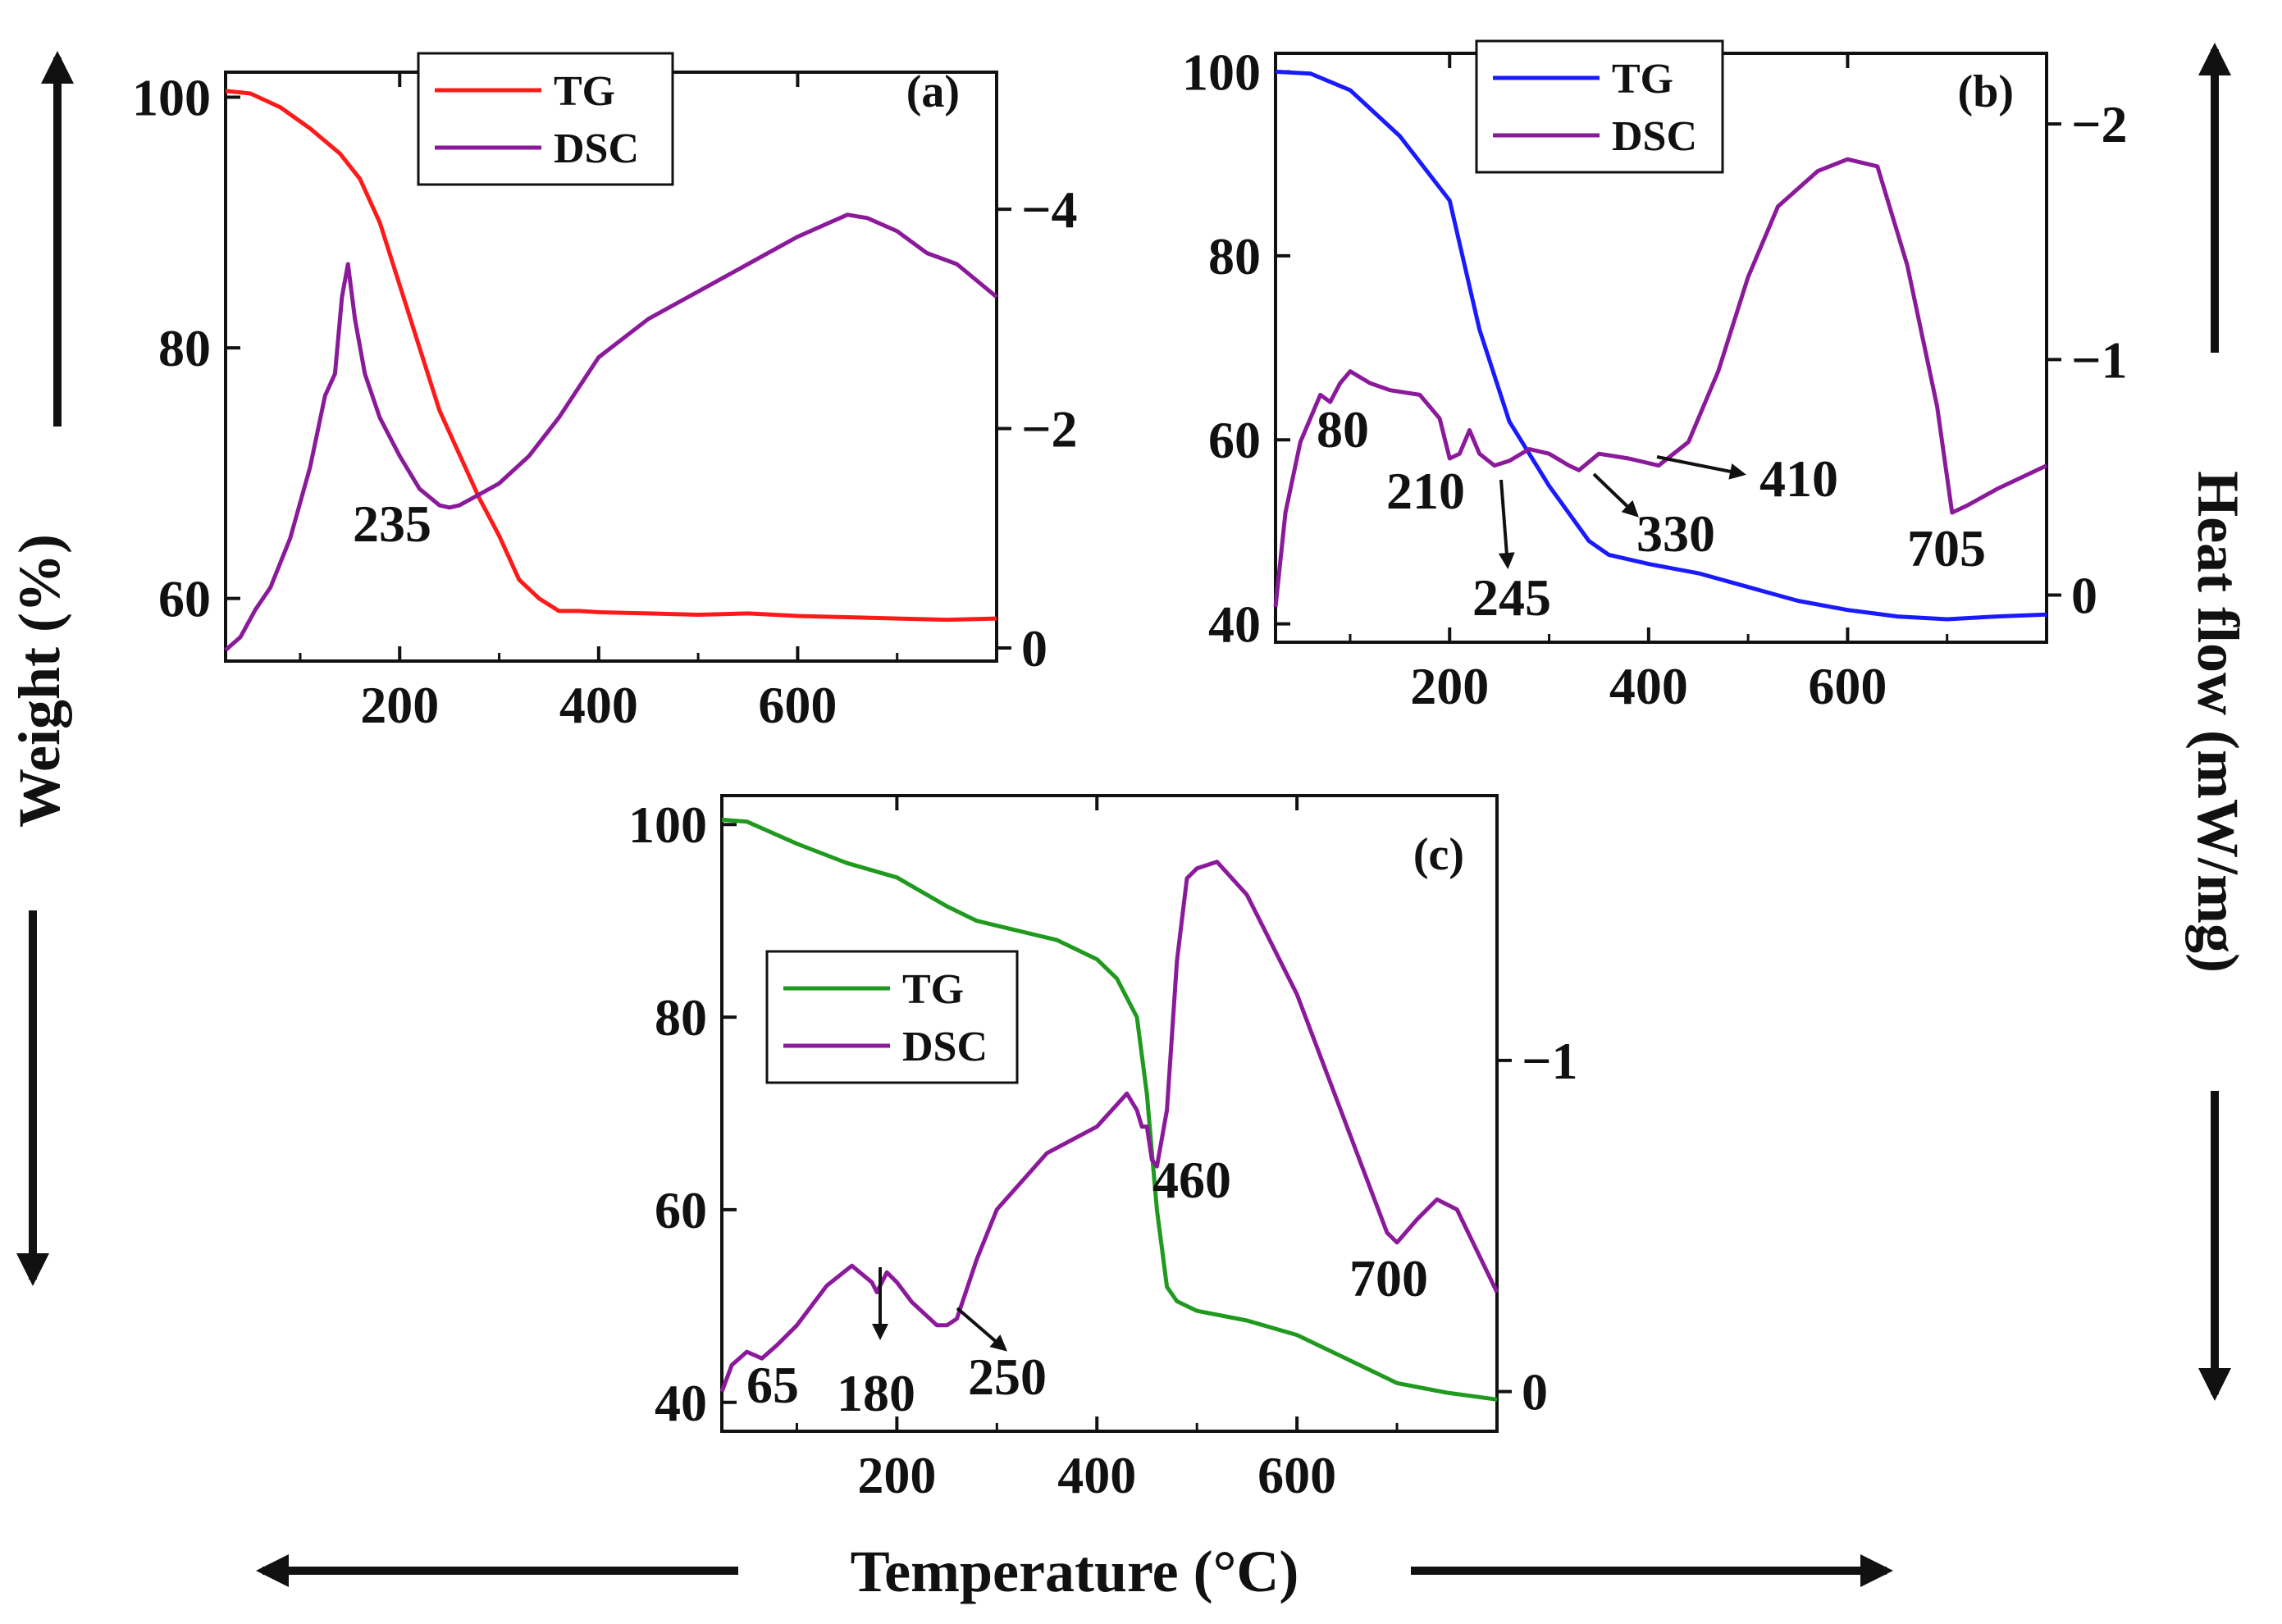 The image size is (2282, 1624). I want to click on peak-annotation: 180, so click(876, 1393).